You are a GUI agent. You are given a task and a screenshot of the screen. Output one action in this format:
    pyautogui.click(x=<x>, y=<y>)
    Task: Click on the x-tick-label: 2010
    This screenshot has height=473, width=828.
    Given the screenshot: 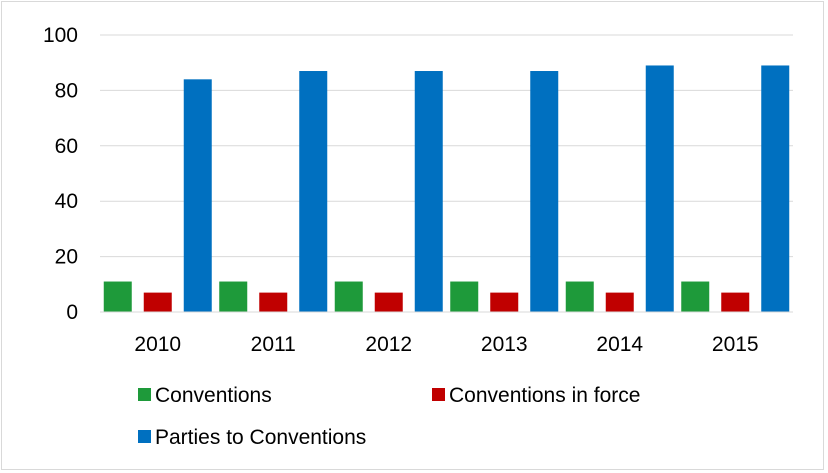 What is the action you would take?
    pyautogui.click(x=157, y=344)
    